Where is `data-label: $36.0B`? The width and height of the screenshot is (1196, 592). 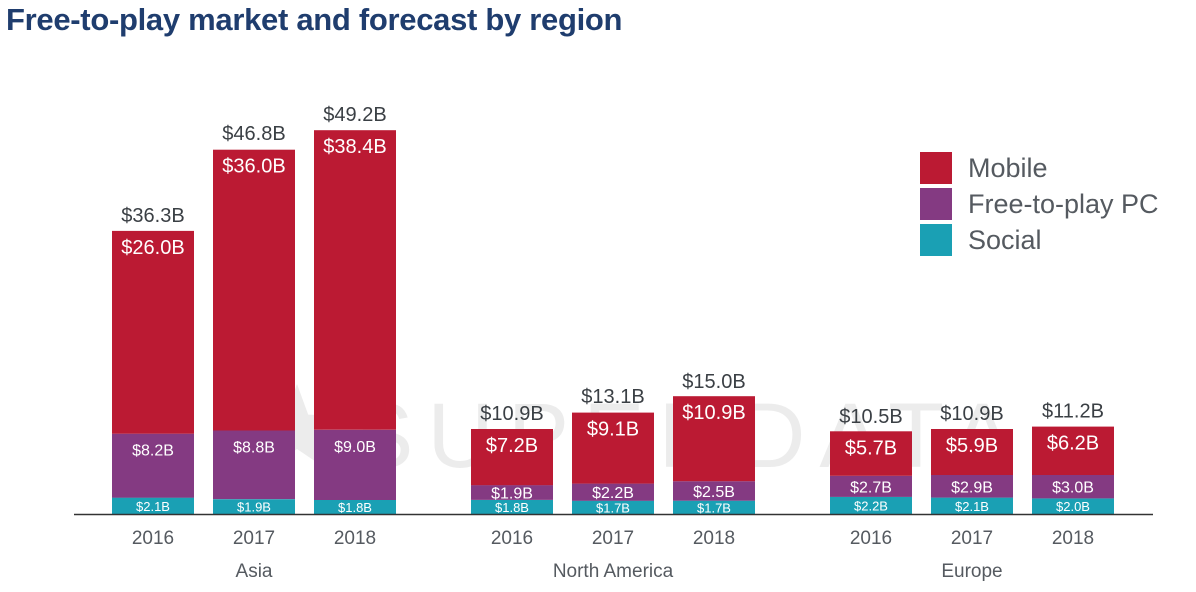
data-label: $36.0B is located at coordinates (253, 167).